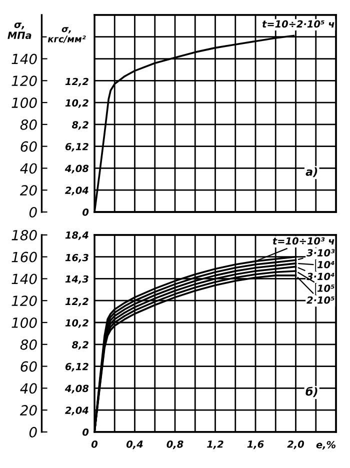 The height and width of the screenshot is (468, 350). Describe the element at coordinates (320, 252) in the screenshot. I see `series-label: 3·10³` at that location.